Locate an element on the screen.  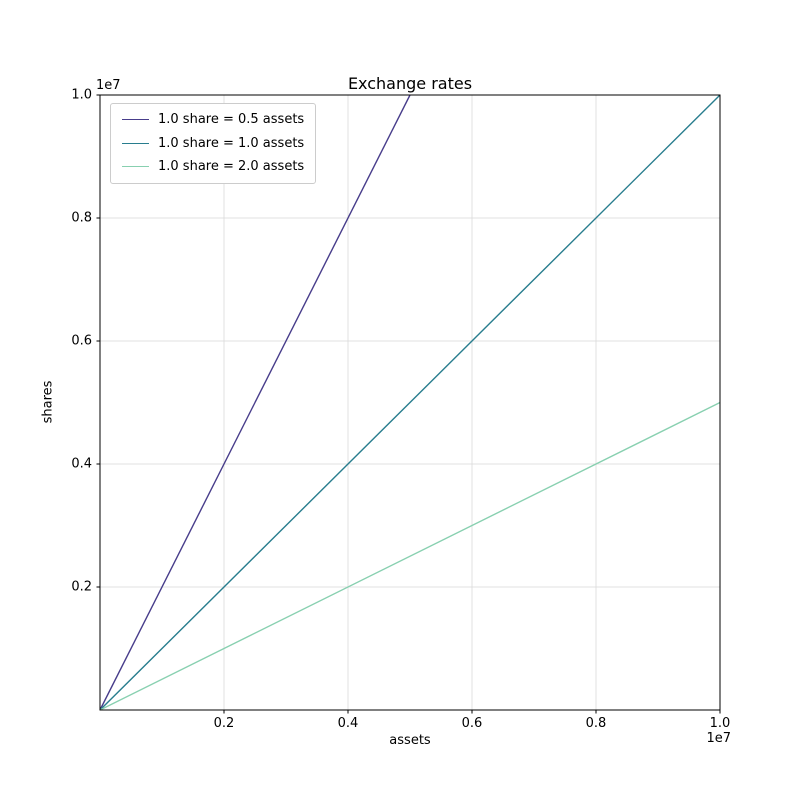
x-axis-offset-label: 1e7 is located at coordinates (718, 738).